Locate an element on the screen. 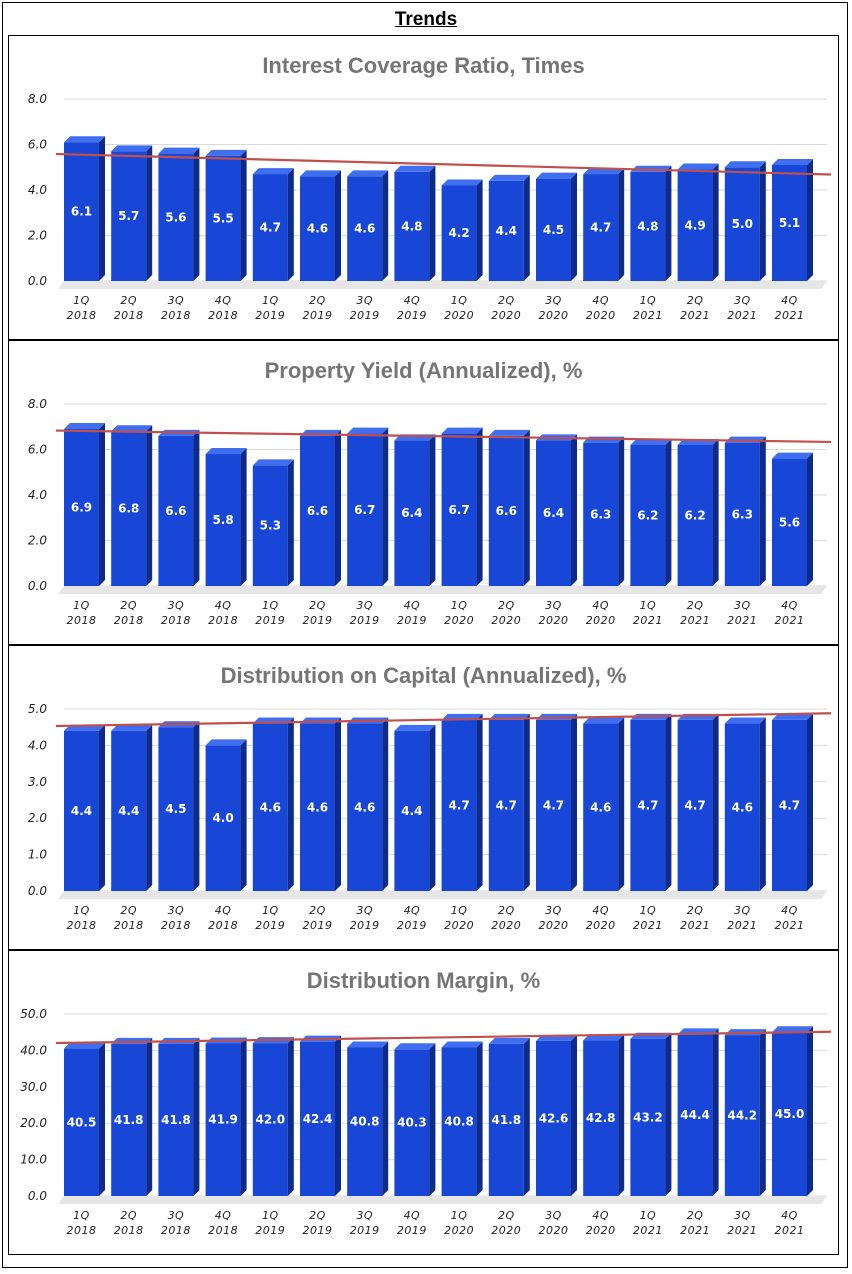 The image size is (852, 1274). x-tick-label: 2Q 2019 is located at coordinates (318, 613).